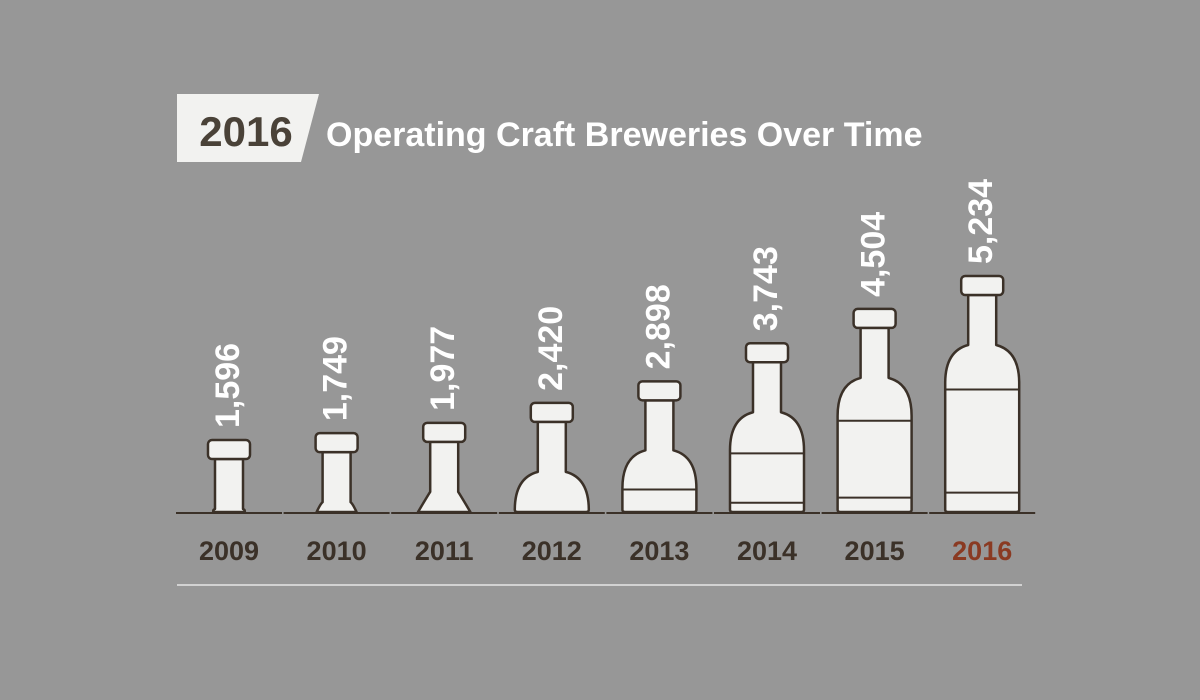 Image resolution: width=1200 pixels, height=700 pixels. Describe the element at coordinates (245, 131) in the screenshot. I see `year-badge-text: 2016` at that location.